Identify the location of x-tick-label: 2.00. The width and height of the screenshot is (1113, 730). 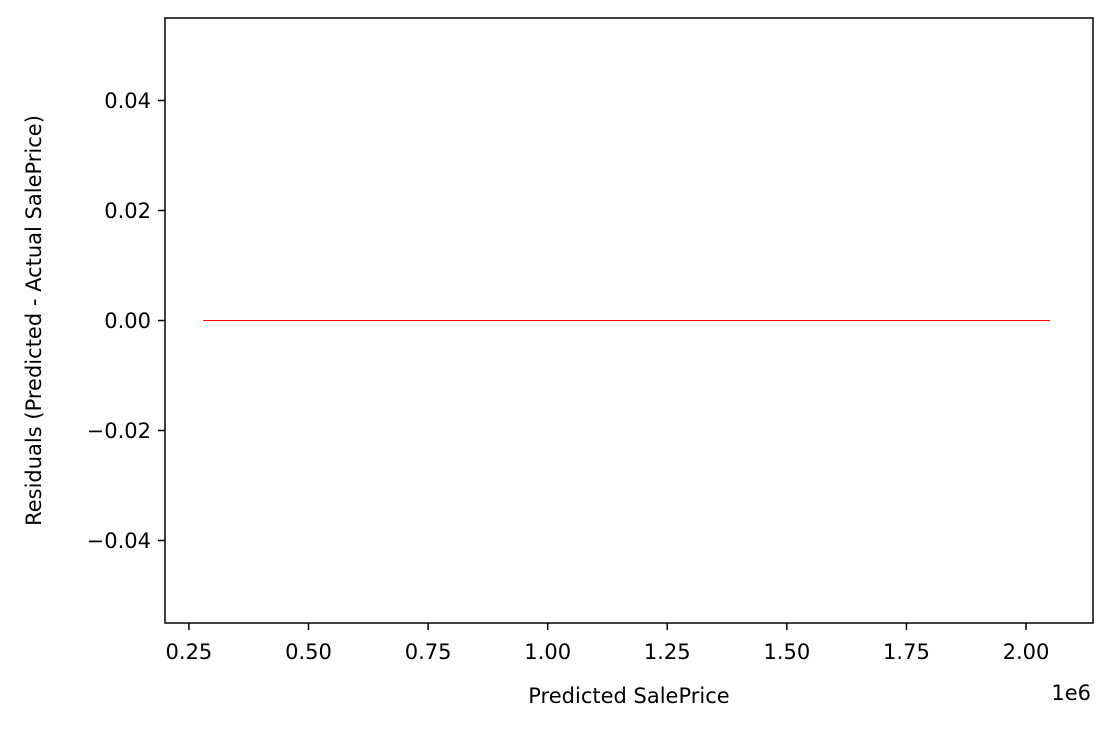
(1026, 652).